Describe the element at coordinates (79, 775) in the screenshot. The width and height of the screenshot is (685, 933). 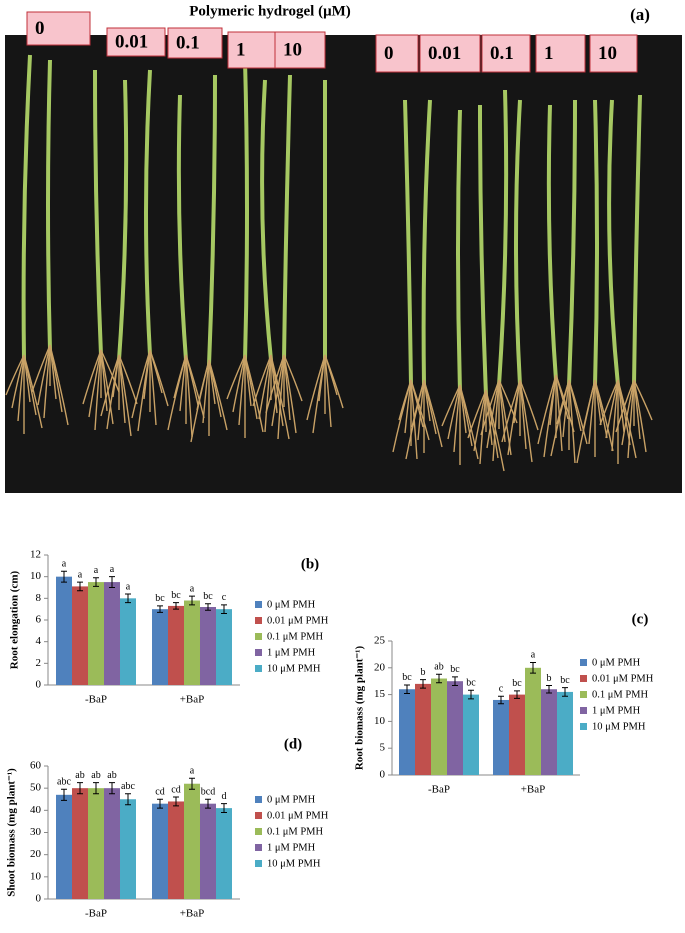
I see `significance-letter: ab` at that location.